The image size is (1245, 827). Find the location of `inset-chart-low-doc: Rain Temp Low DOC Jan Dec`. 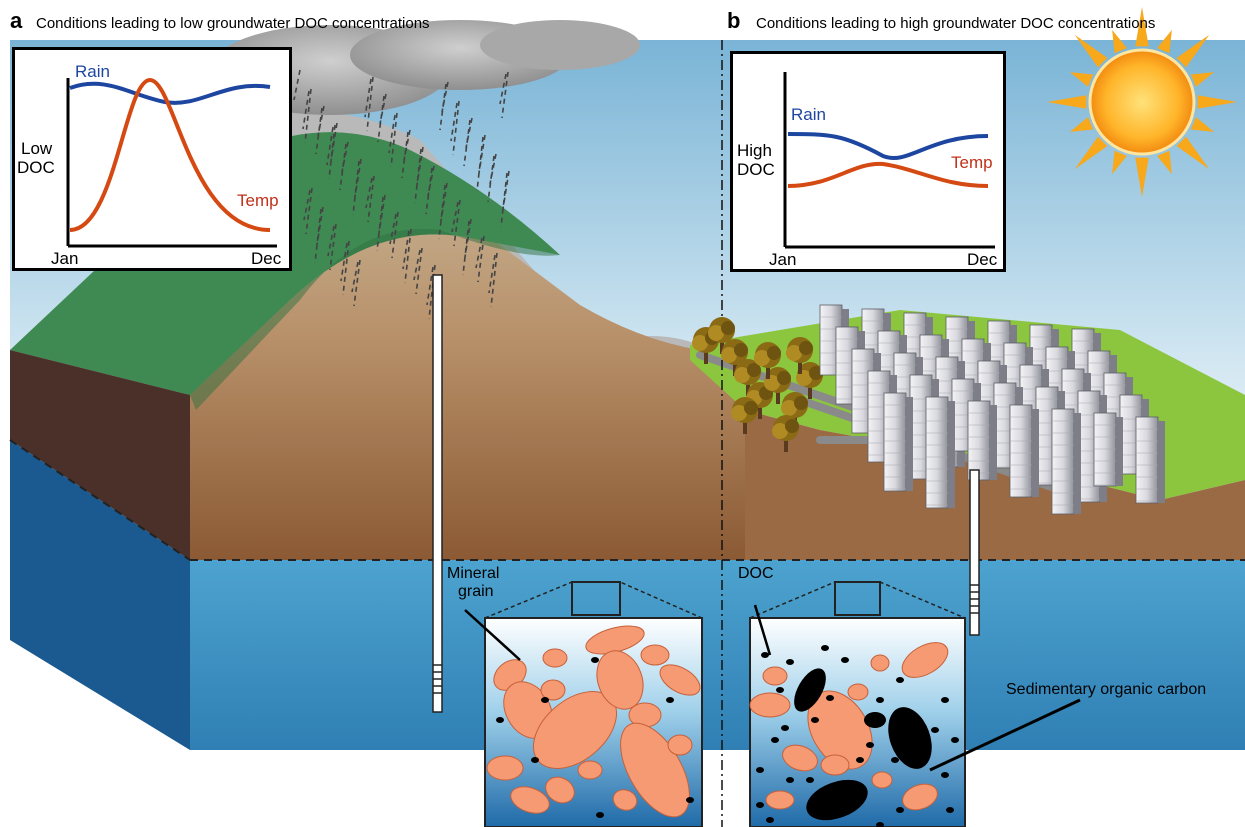

inset-chart-low-doc: Rain Temp Low DOC Jan Dec is located at coordinates (152, 159).